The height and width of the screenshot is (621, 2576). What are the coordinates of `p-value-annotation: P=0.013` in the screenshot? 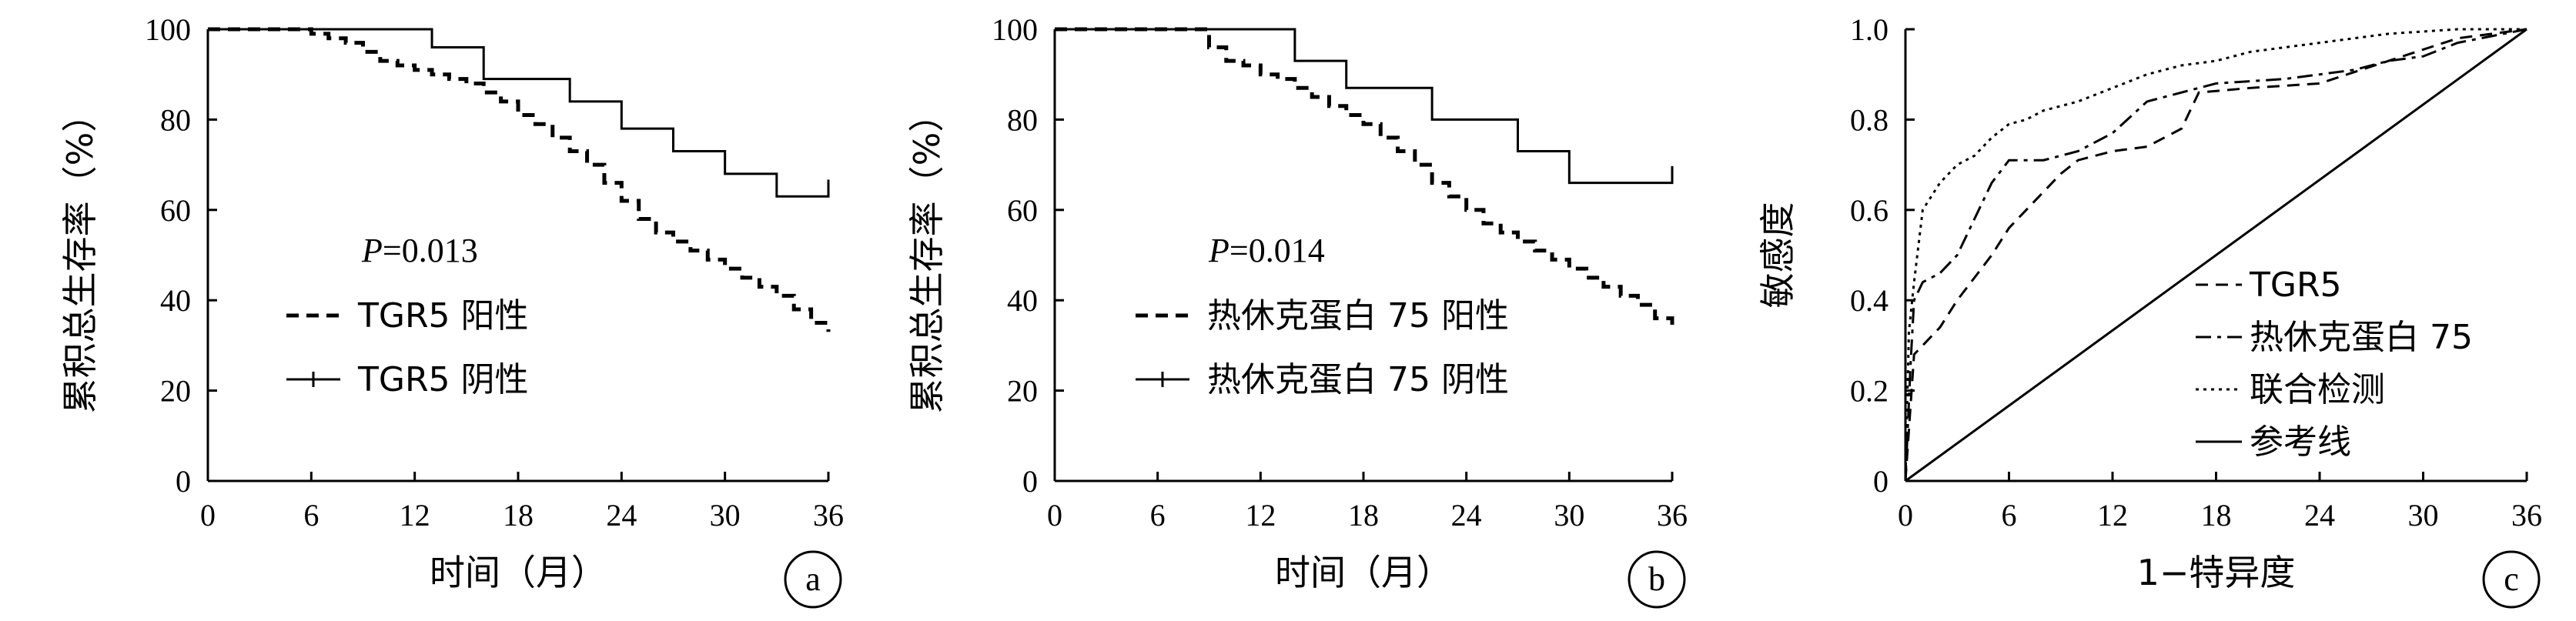 It's located at (420, 250).